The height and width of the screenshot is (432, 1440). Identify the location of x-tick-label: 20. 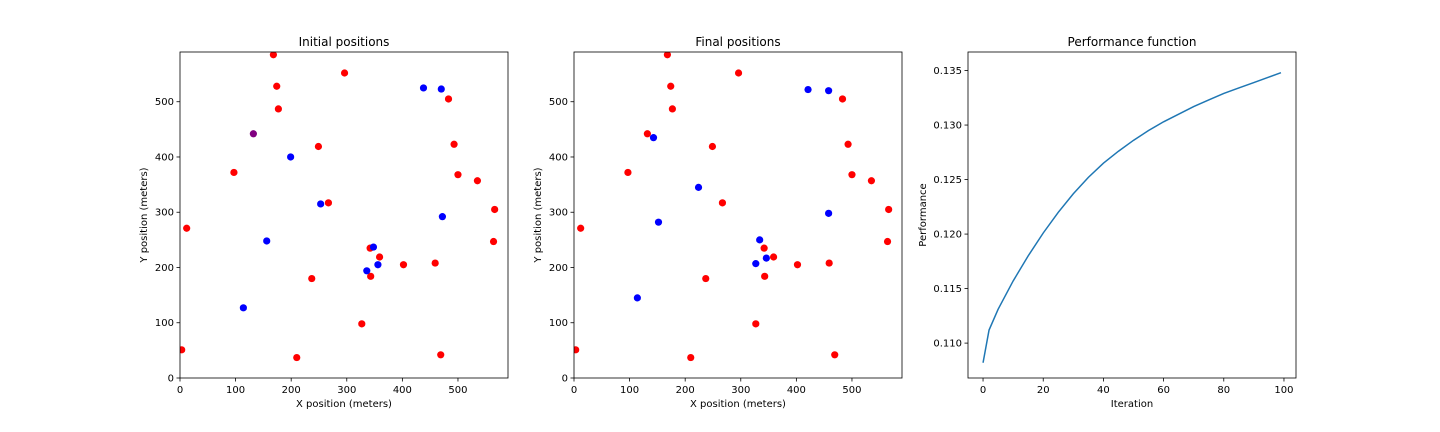
(1043, 390).